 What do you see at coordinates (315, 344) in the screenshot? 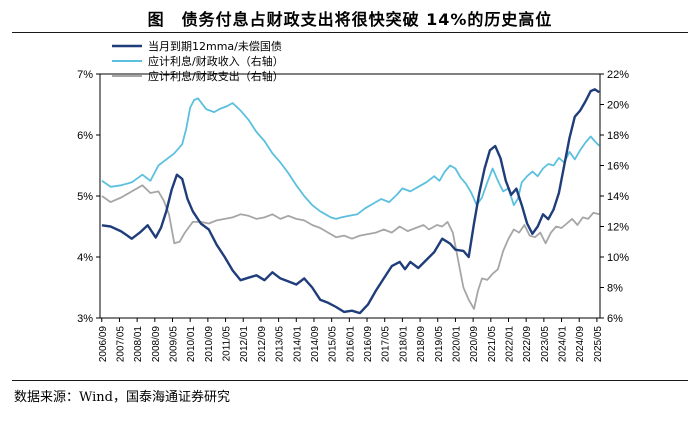
I see `x-tick-label: 2014/09` at bounding box center [315, 344].